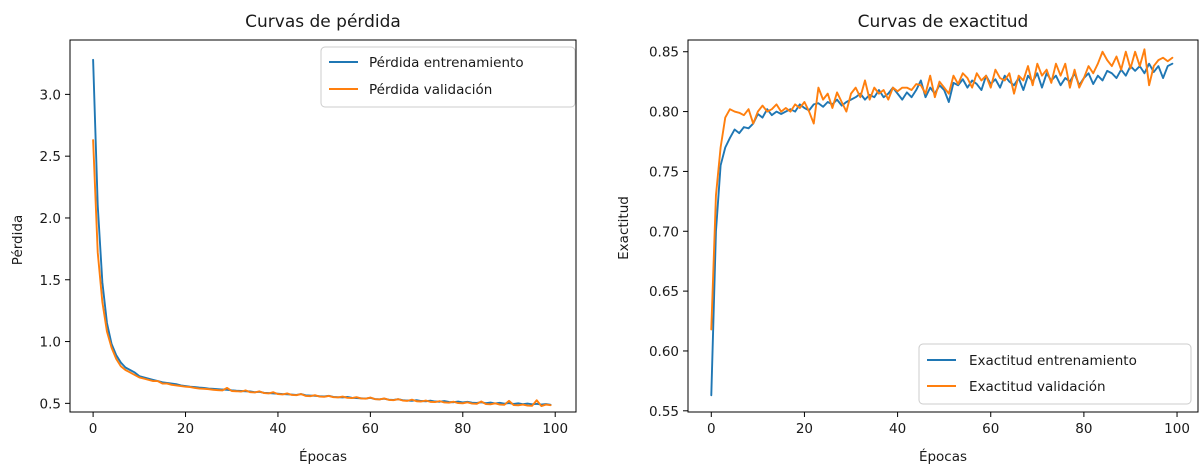  I want to click on loss-chart-ytick-label: 1.5, so click(50, 281).